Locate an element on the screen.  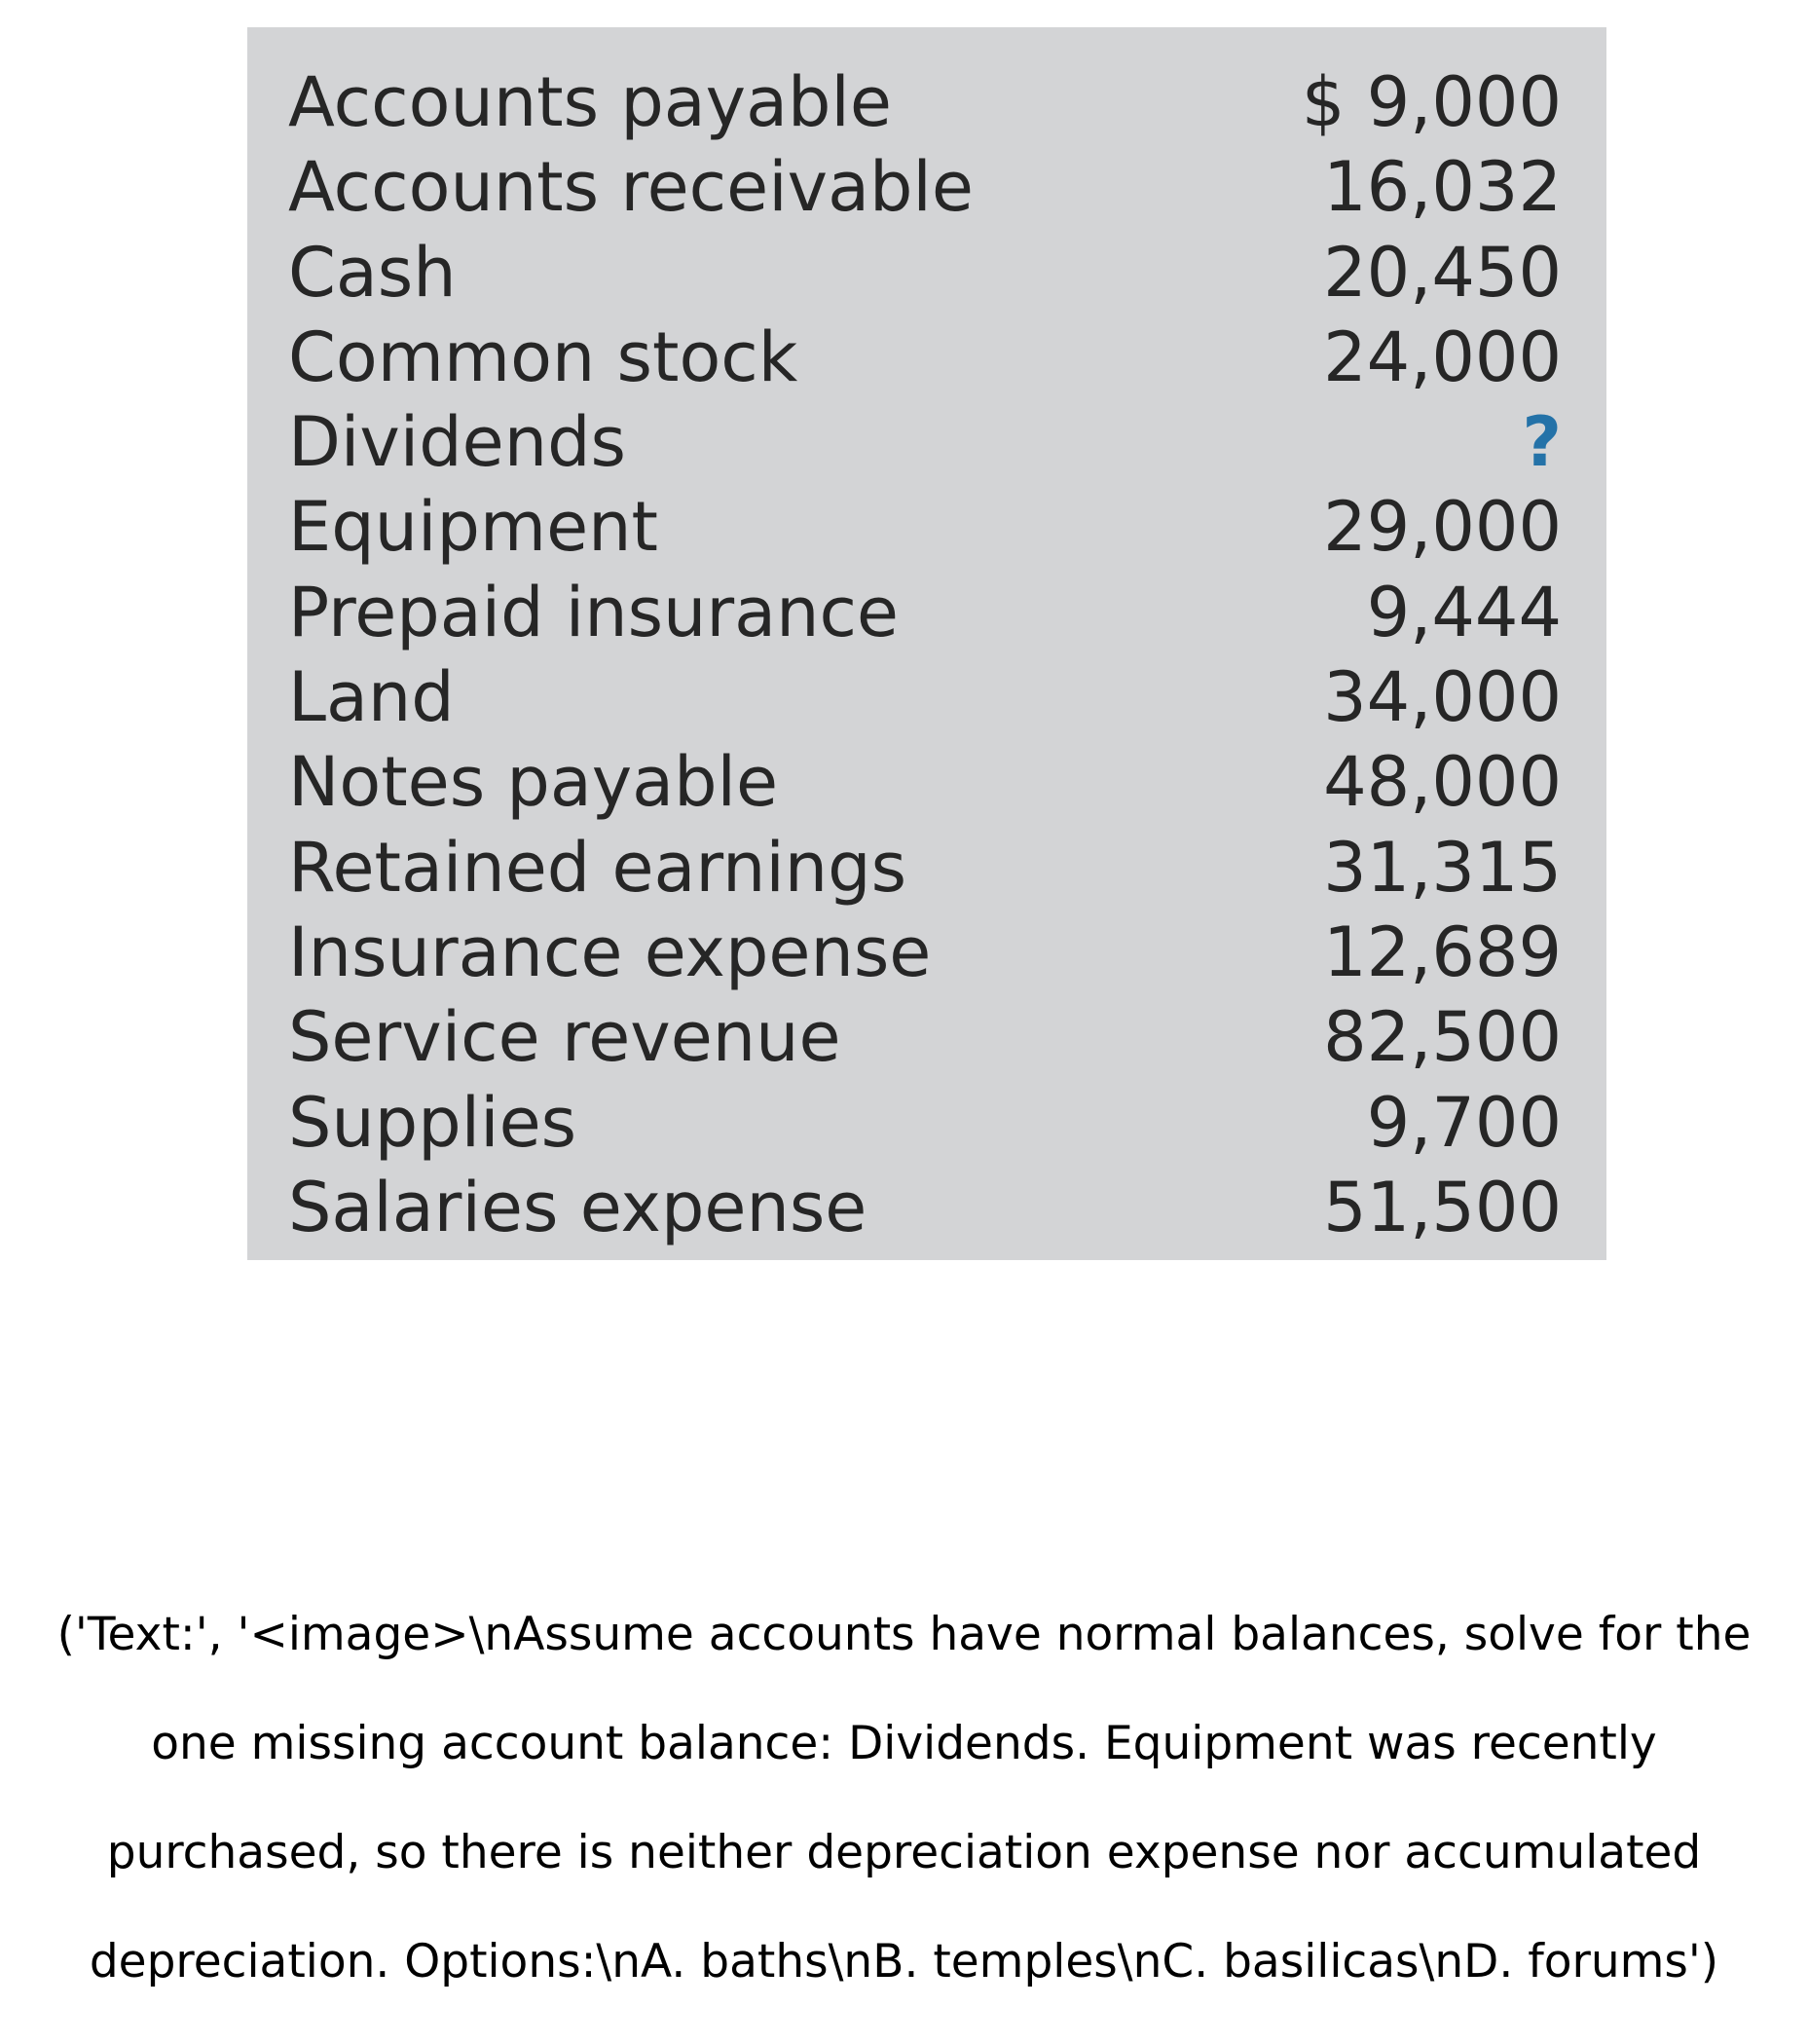
account-name: Equipment is located at coordinates (473, 527).